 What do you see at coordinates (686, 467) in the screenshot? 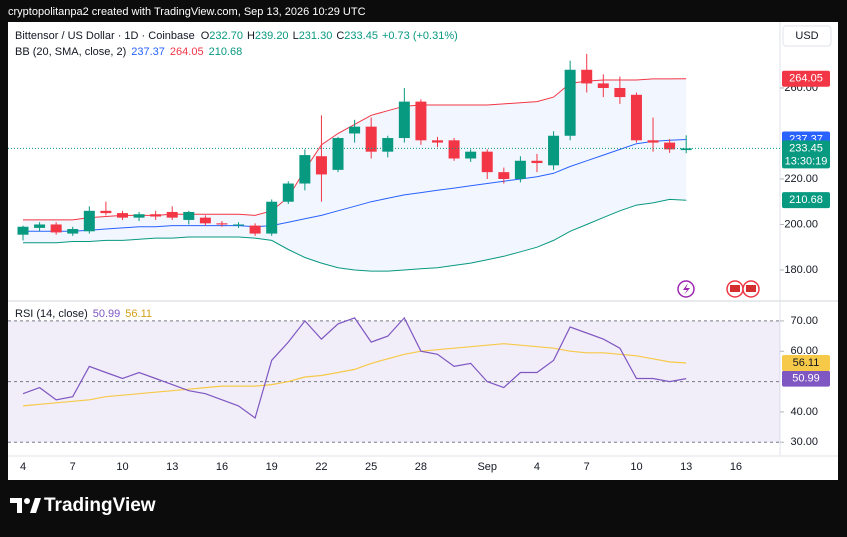
I see `x-tick-label: 13` at bounding box center [686, 467].